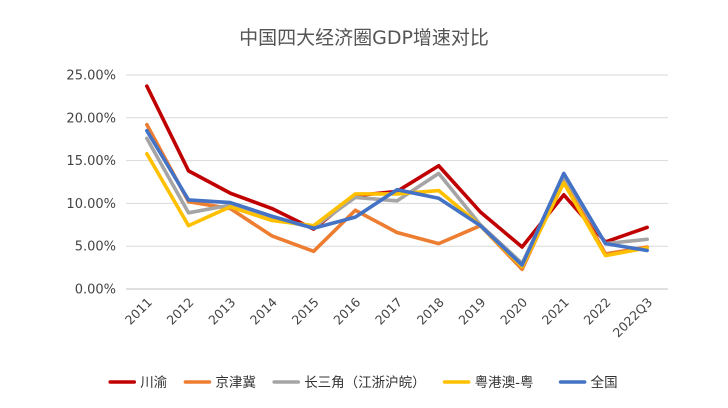  What do you see at coordinates (388, 311) in the screenshot?
I see `x-tick-label: 2017` at bounding box center [388, 311].